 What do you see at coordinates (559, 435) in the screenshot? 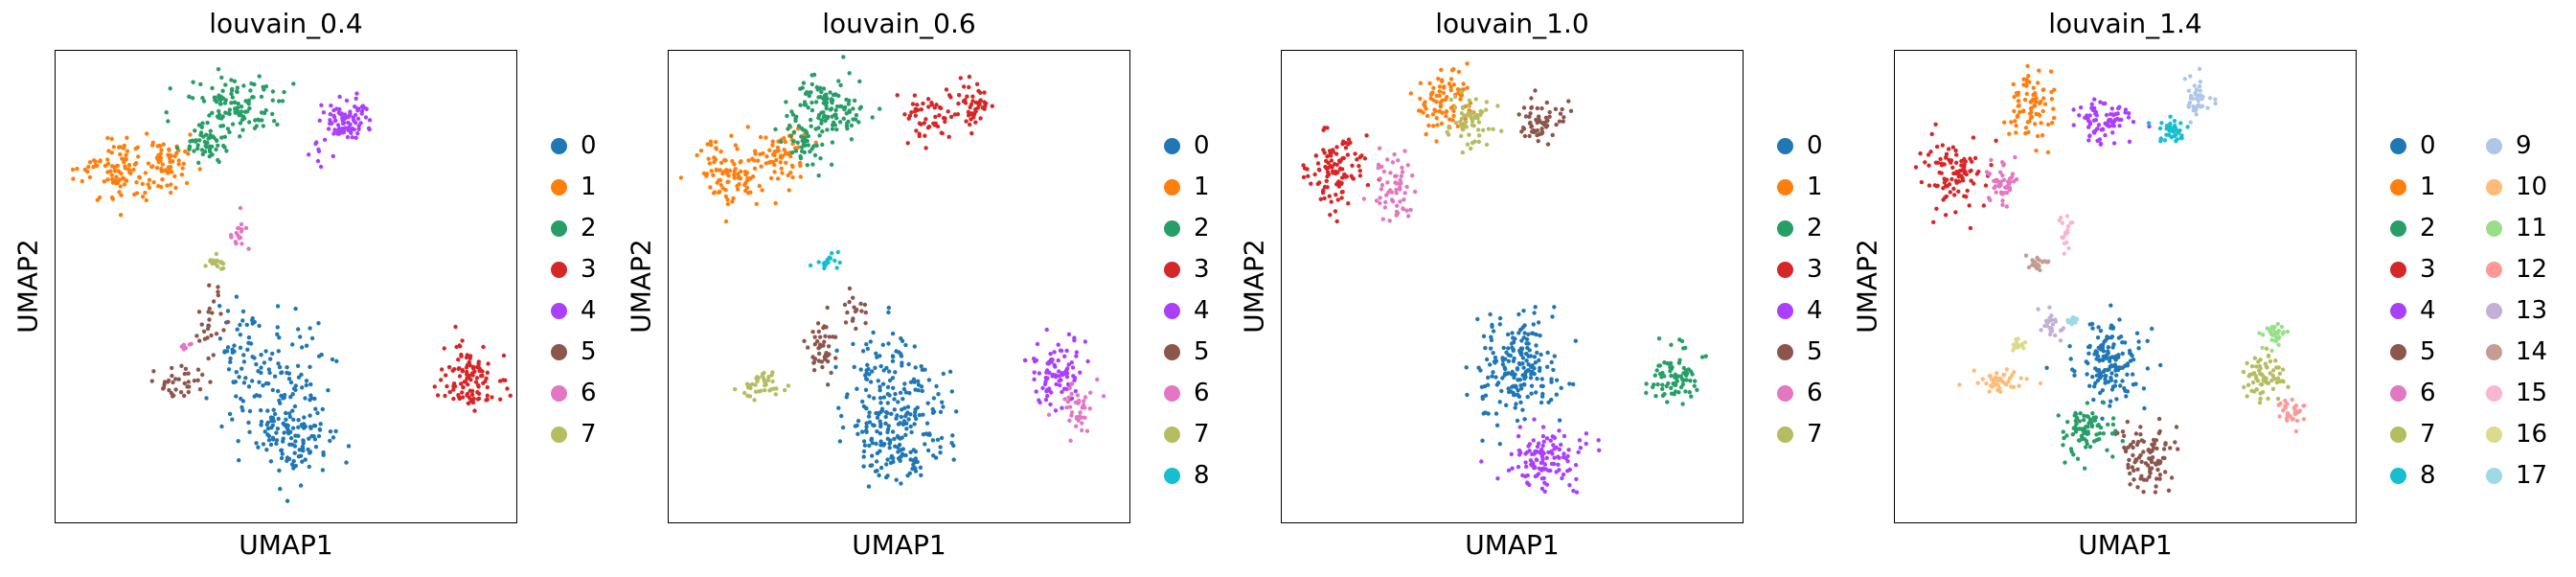
I see `legend-color-marker` at bounding box center [559, 435].